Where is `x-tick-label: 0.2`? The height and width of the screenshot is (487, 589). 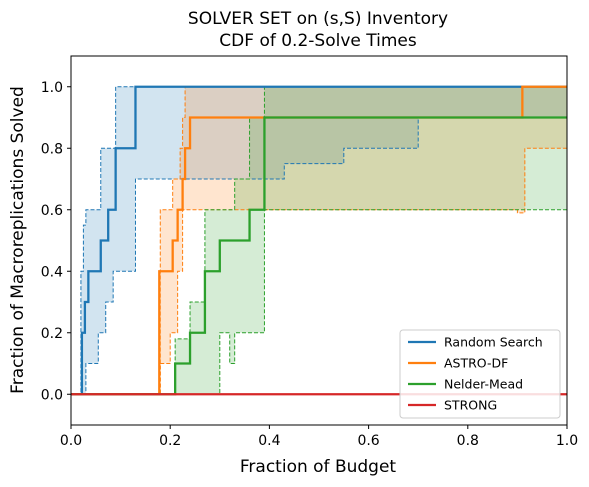 x-tick-label: 0.2 is located at coordinates (170, 441).